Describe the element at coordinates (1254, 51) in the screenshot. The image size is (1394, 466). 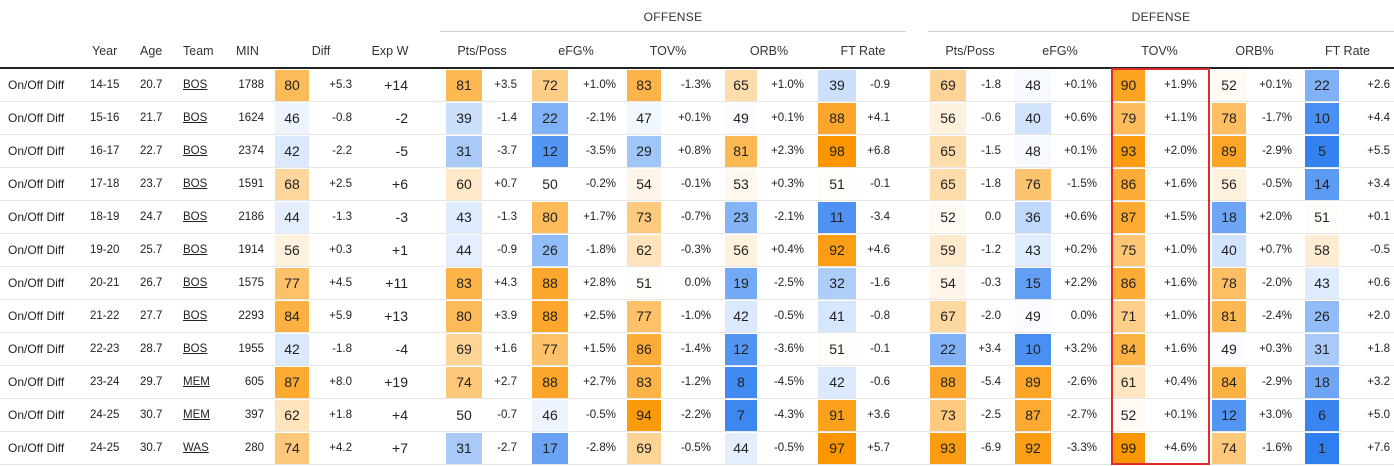
I see `col-header-def-orb: ORB%` at that location.